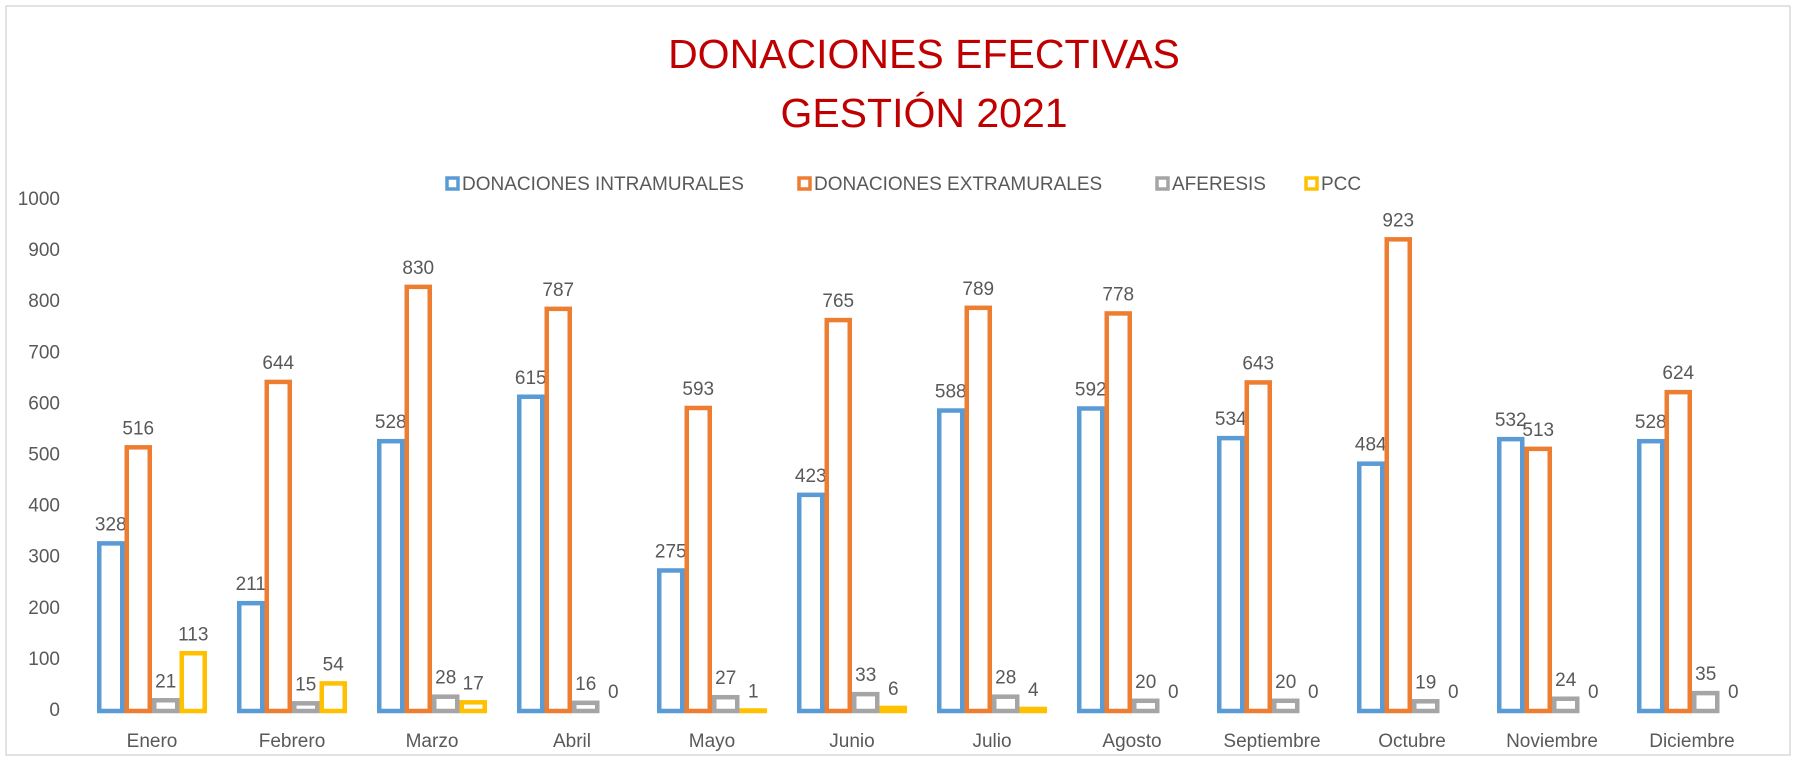 This screenshot has width=1796, height=761. I want to click on x-tick-label: Marzo, so click(432, 741).